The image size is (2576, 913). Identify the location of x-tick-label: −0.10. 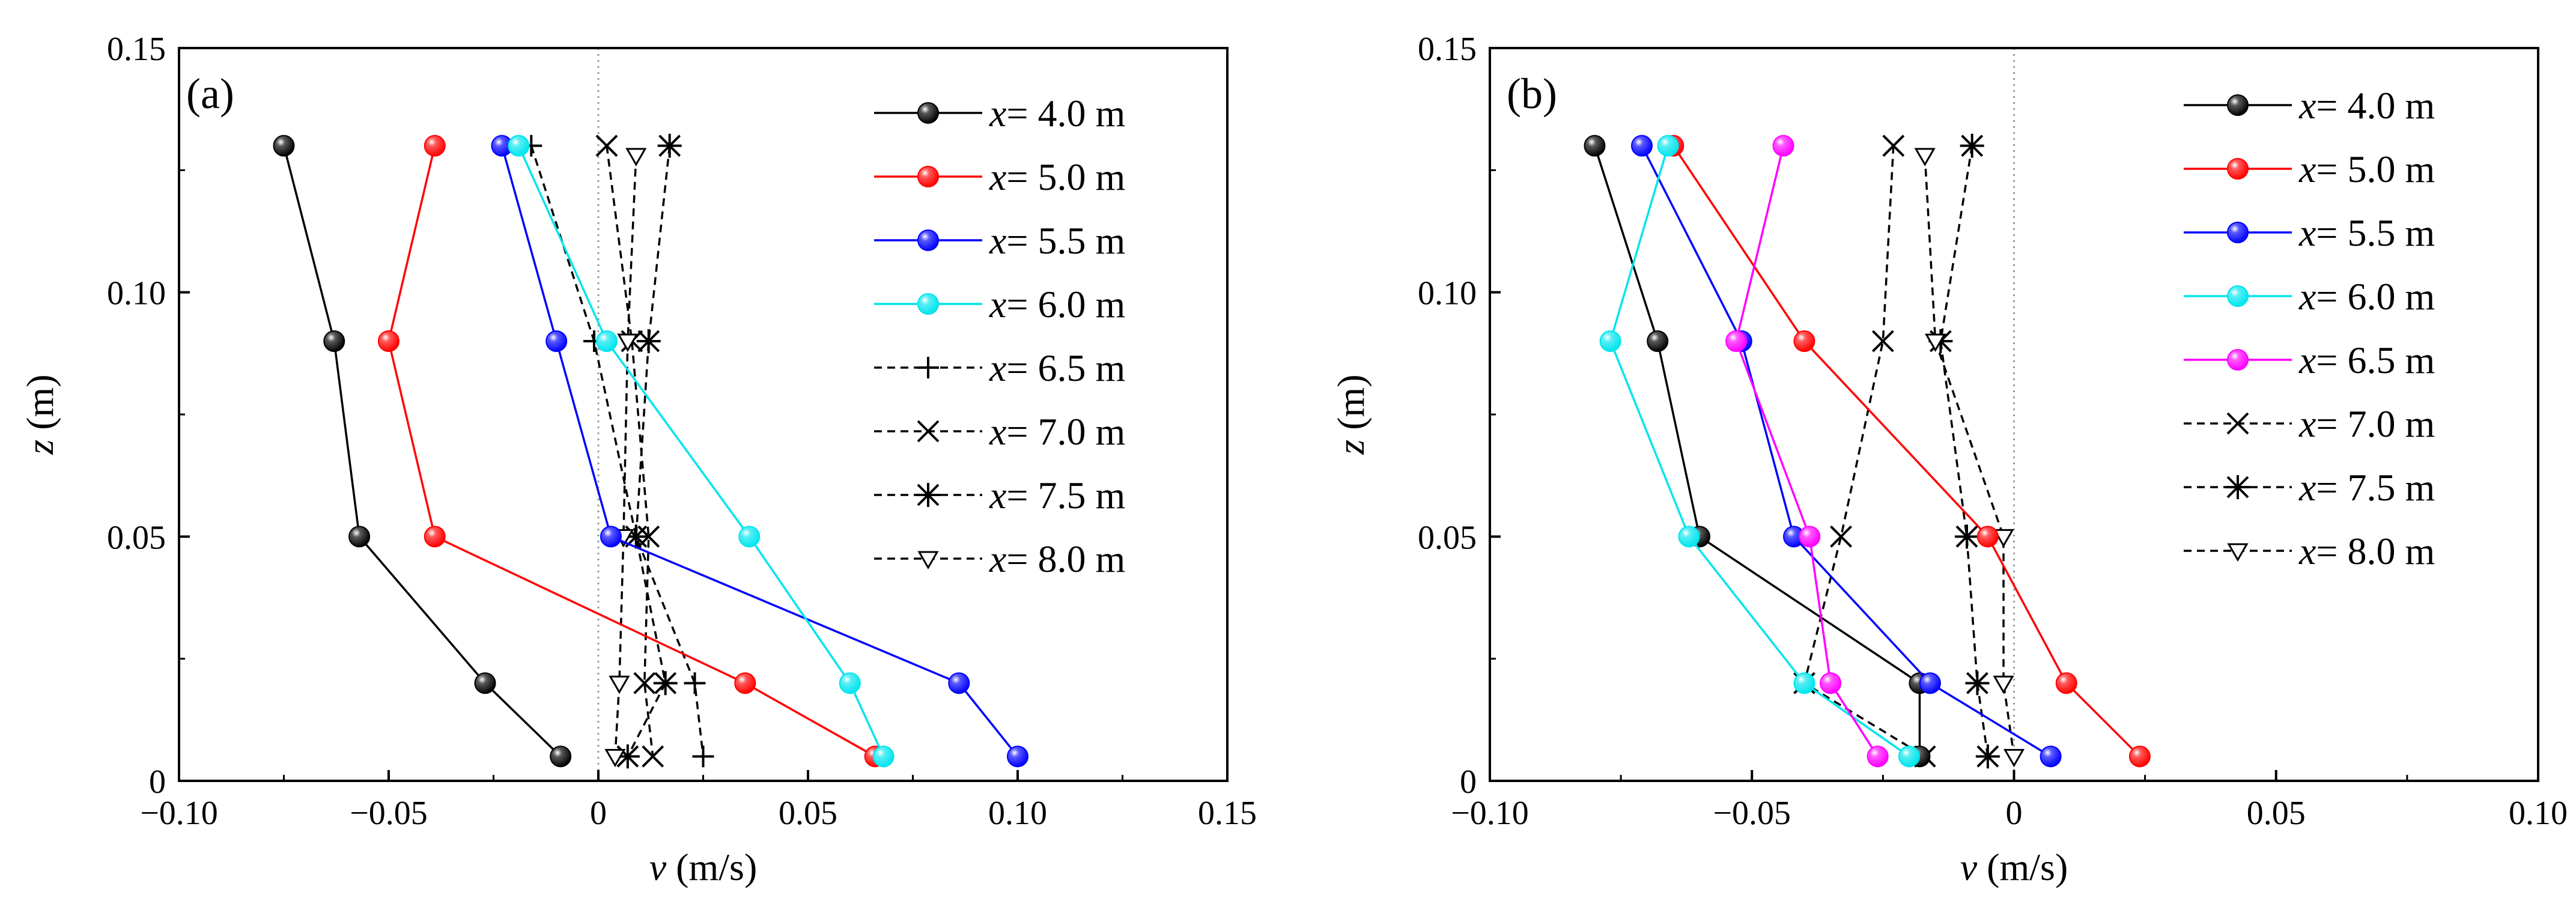
(179, 813).